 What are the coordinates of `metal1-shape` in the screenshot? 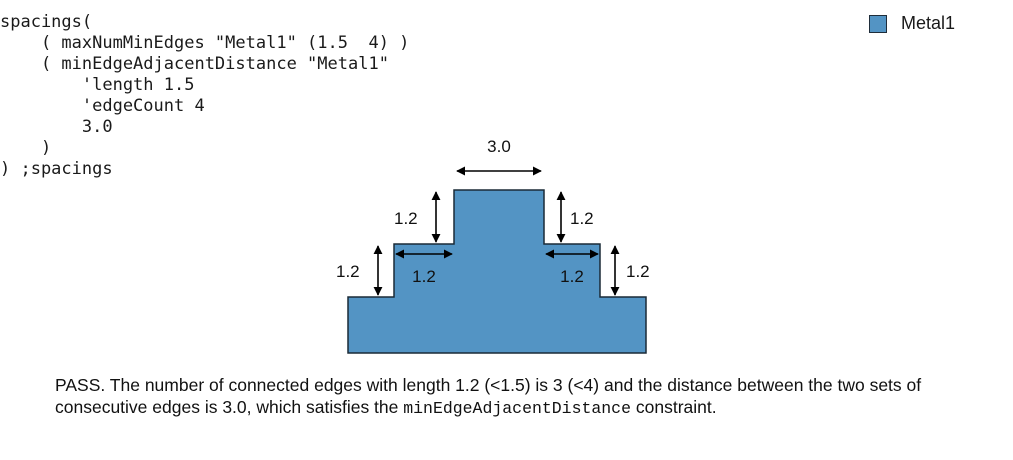 It's located at (497, 271).